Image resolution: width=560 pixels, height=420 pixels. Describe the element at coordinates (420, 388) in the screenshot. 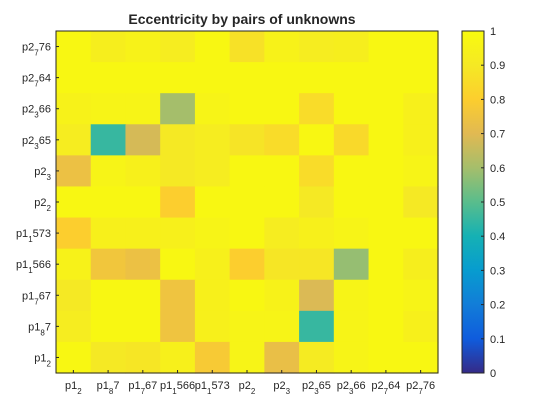

I see `x-tick-label: p2776` at that location.